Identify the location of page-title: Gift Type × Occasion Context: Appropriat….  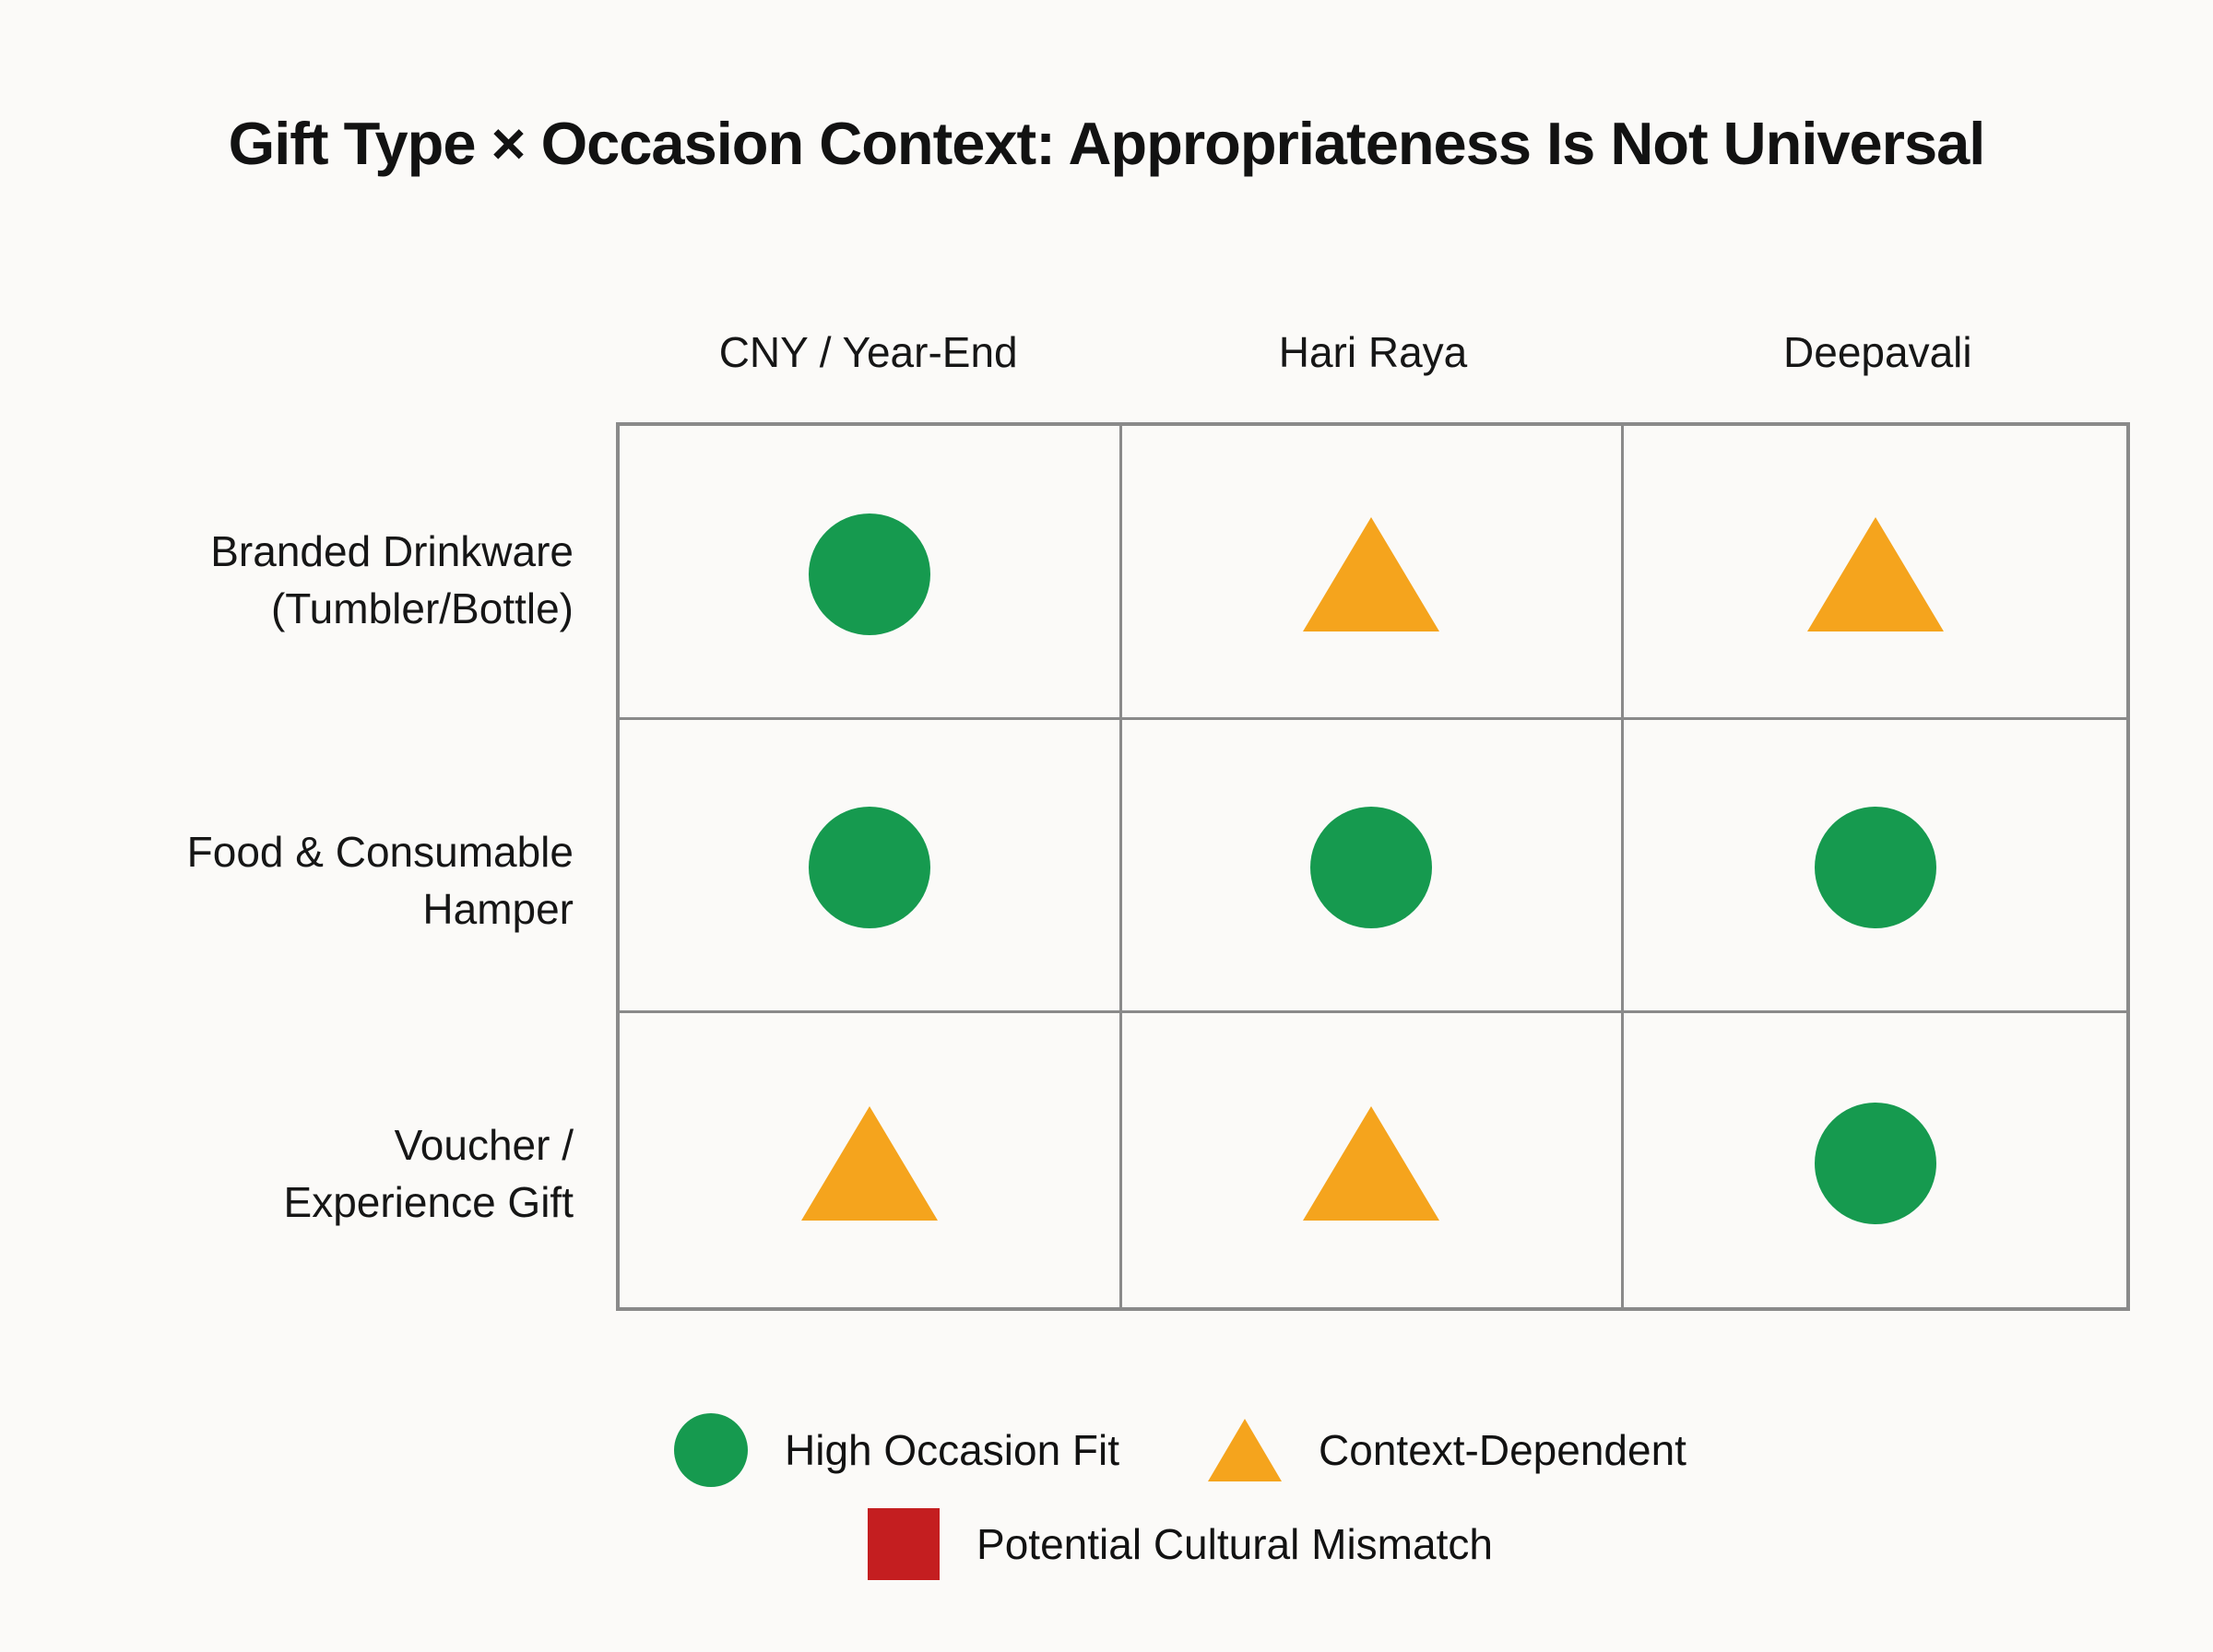
(1107, 143).